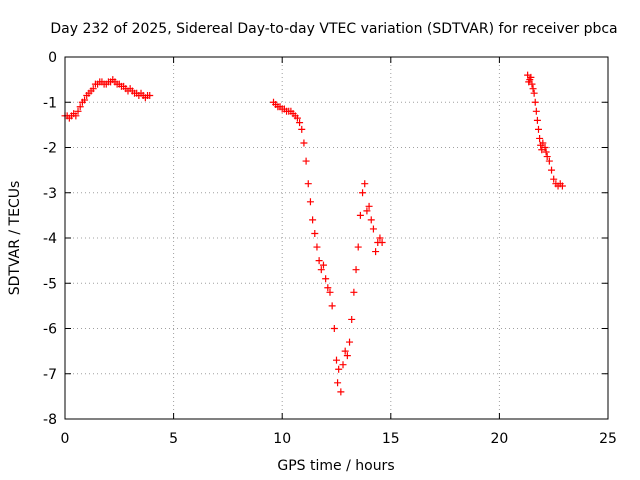 The image size is (640, 480). I want to click on x-tick-label: 10, so click(282, 439).